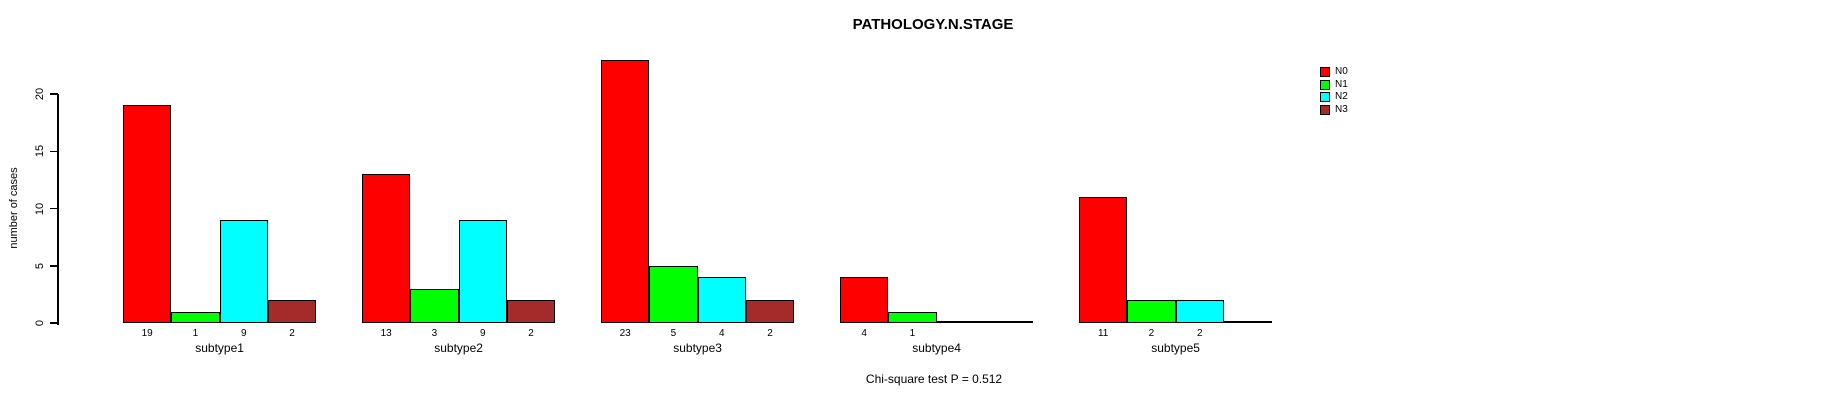  Describe the element at coordinates (697, 348) in the screenshot. I see `x-label-subtype3: subtype3` at that location.